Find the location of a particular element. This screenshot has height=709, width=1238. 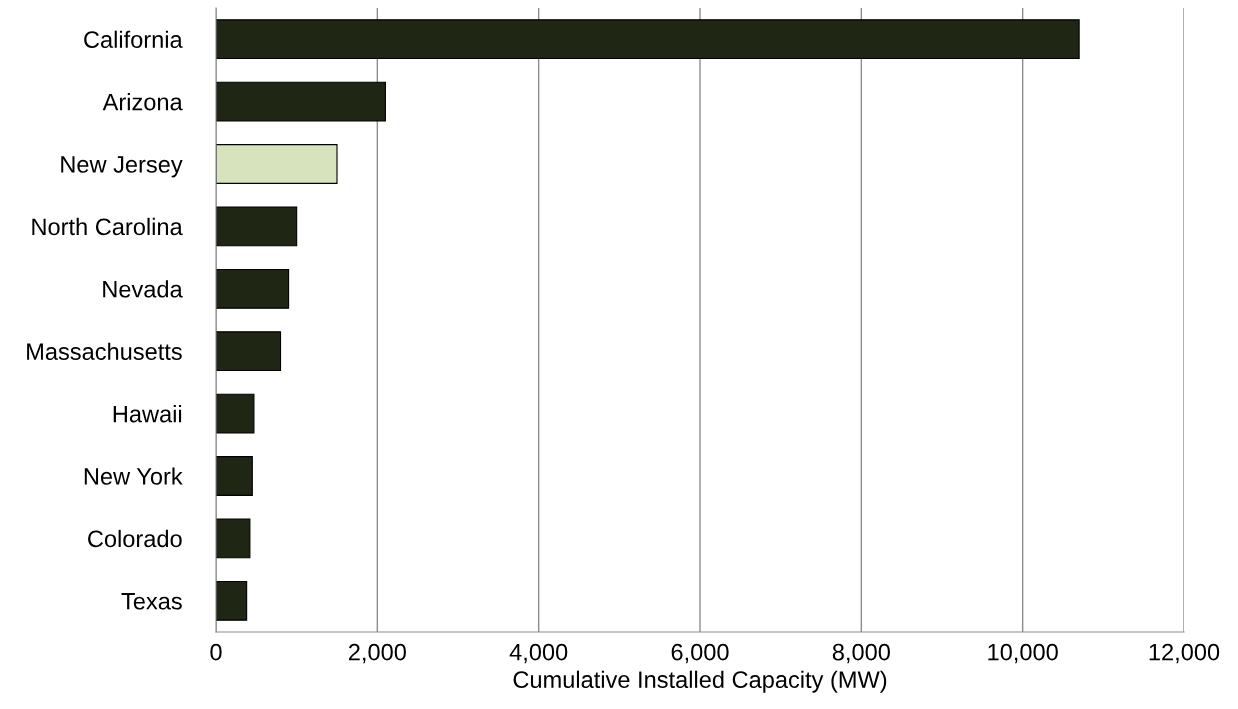

y-tick-label: Texas is located at coordinates (151, 601).